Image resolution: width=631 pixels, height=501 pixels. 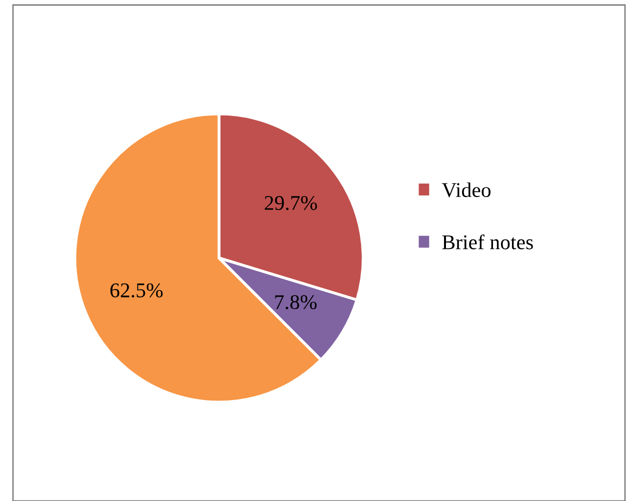 I want to click on legend-label: Brief notes, so click(x=487, y=242).